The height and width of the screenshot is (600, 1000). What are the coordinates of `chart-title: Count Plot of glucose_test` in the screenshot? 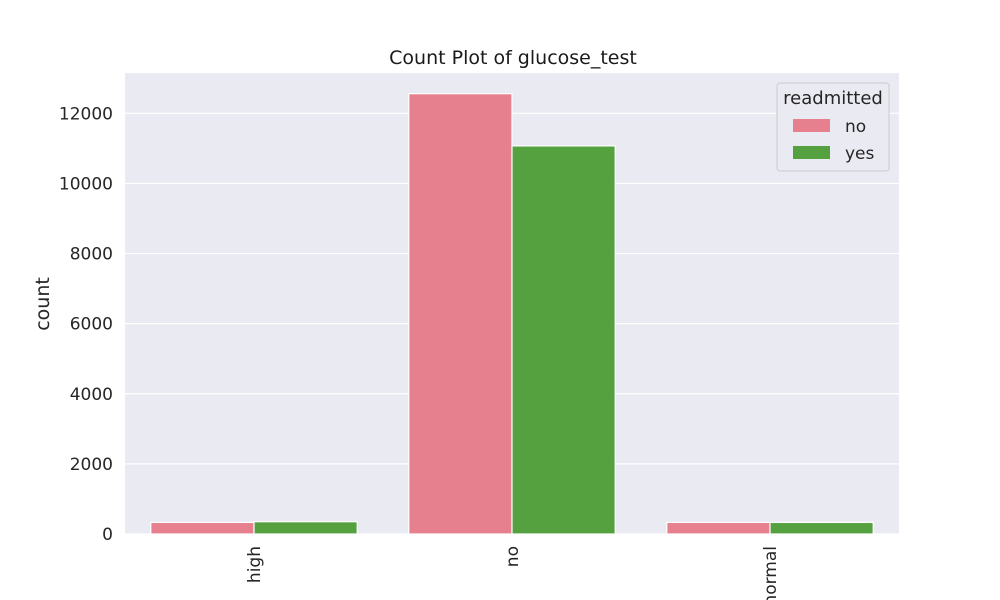 It's located at (513, 58).